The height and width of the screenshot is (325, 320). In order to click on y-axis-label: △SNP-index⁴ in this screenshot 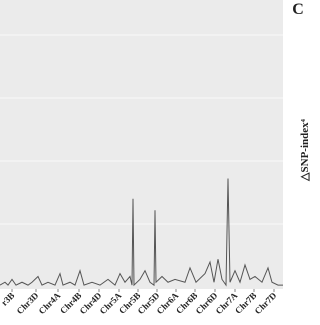, I will do `click(305, 150)`.